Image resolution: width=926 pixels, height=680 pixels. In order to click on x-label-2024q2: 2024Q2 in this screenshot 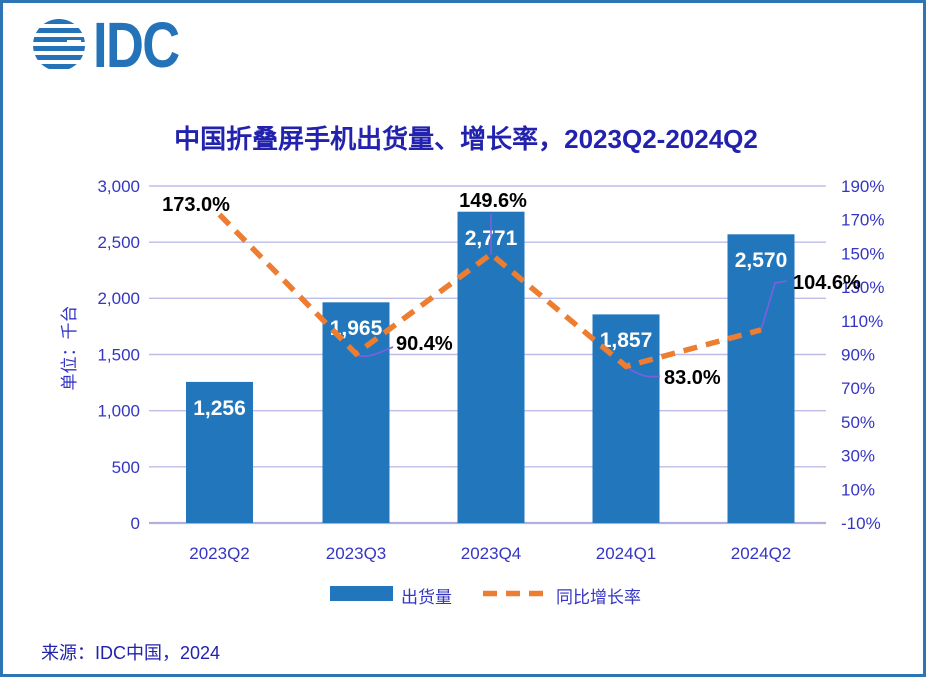, I will do `click(761, 553)`.